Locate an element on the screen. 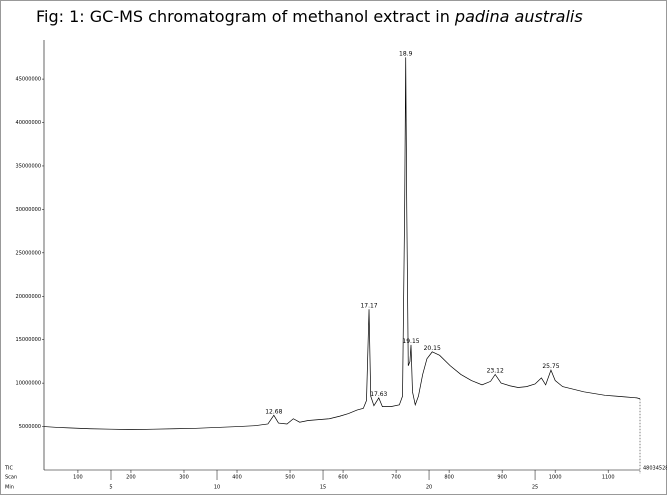 This screenshot has height=495, width=667. scan-tick-label: 800 is located at coordinates (449, 478).